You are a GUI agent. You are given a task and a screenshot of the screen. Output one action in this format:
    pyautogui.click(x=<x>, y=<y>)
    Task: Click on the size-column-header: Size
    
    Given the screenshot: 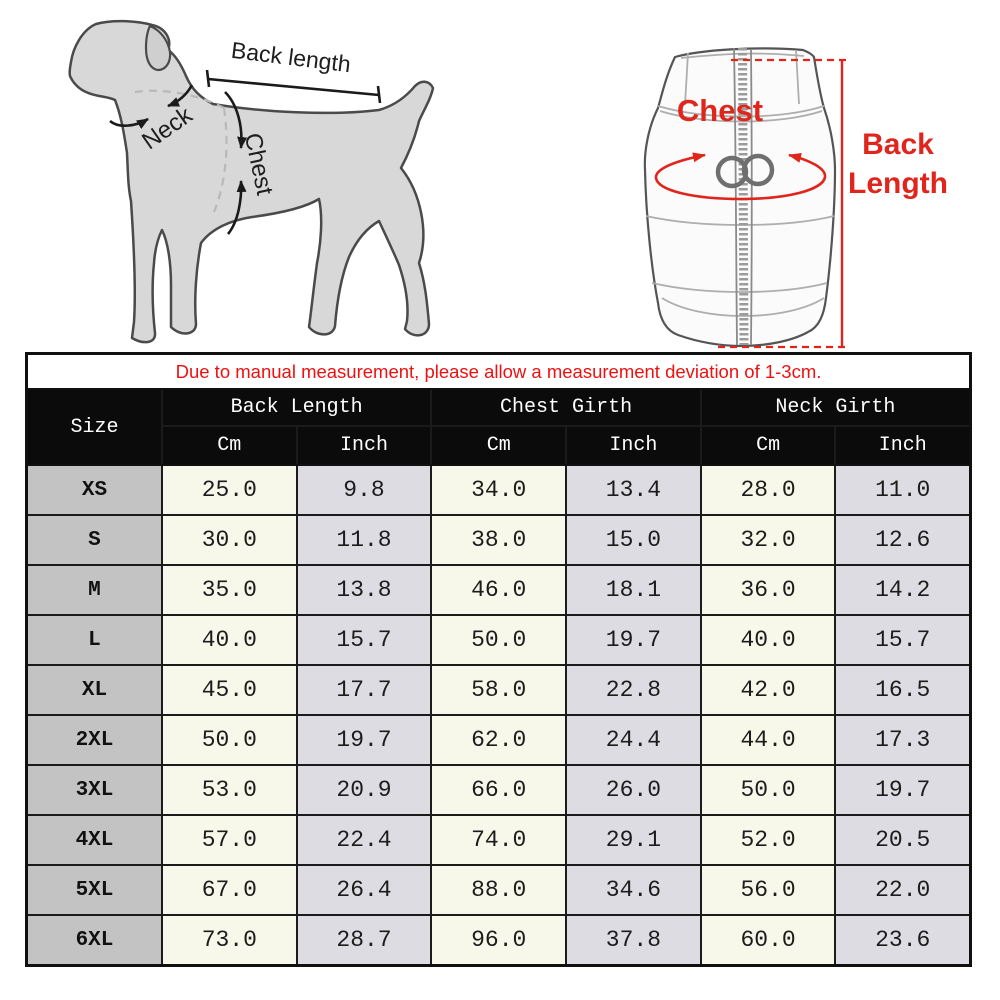 What is the action you would take?
    pyautogui.click(x=94, y=427)
    